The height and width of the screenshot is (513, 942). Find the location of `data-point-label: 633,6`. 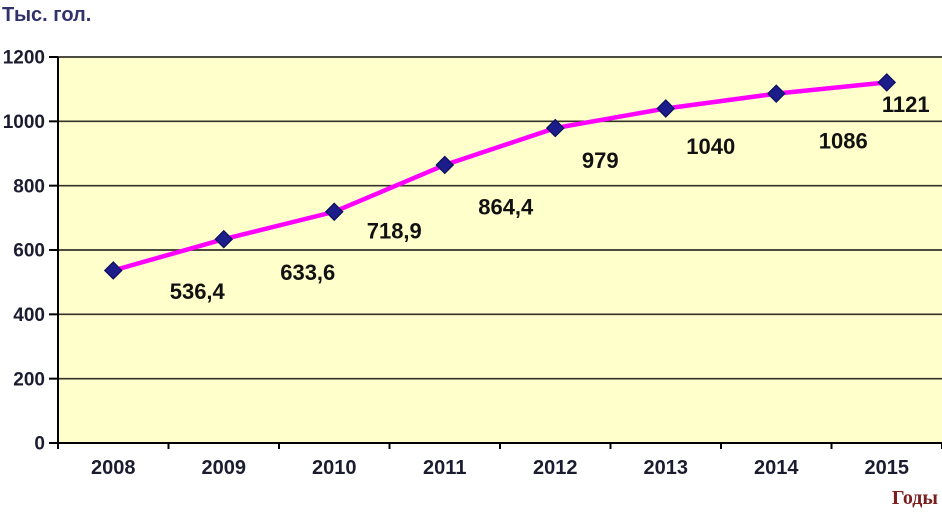

data-point-label: 633,6 is located at coordinates (307, 272).